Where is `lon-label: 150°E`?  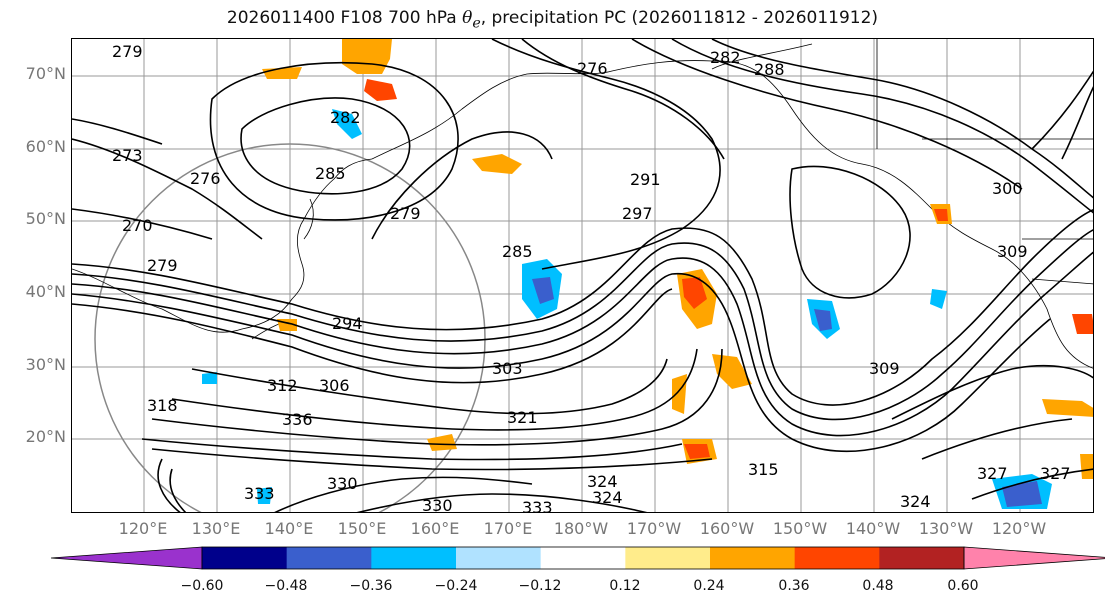 lon-label: 150°E is located at coordinates (362, 528).